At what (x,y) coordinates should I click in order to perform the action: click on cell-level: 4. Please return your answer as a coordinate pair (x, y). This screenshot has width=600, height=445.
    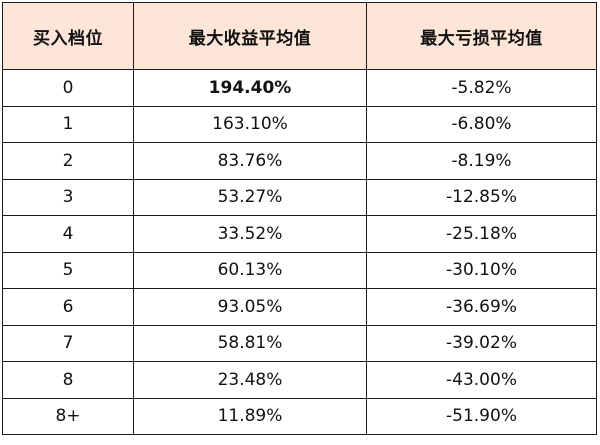
    Looking at the image, I should click on (68, 234).